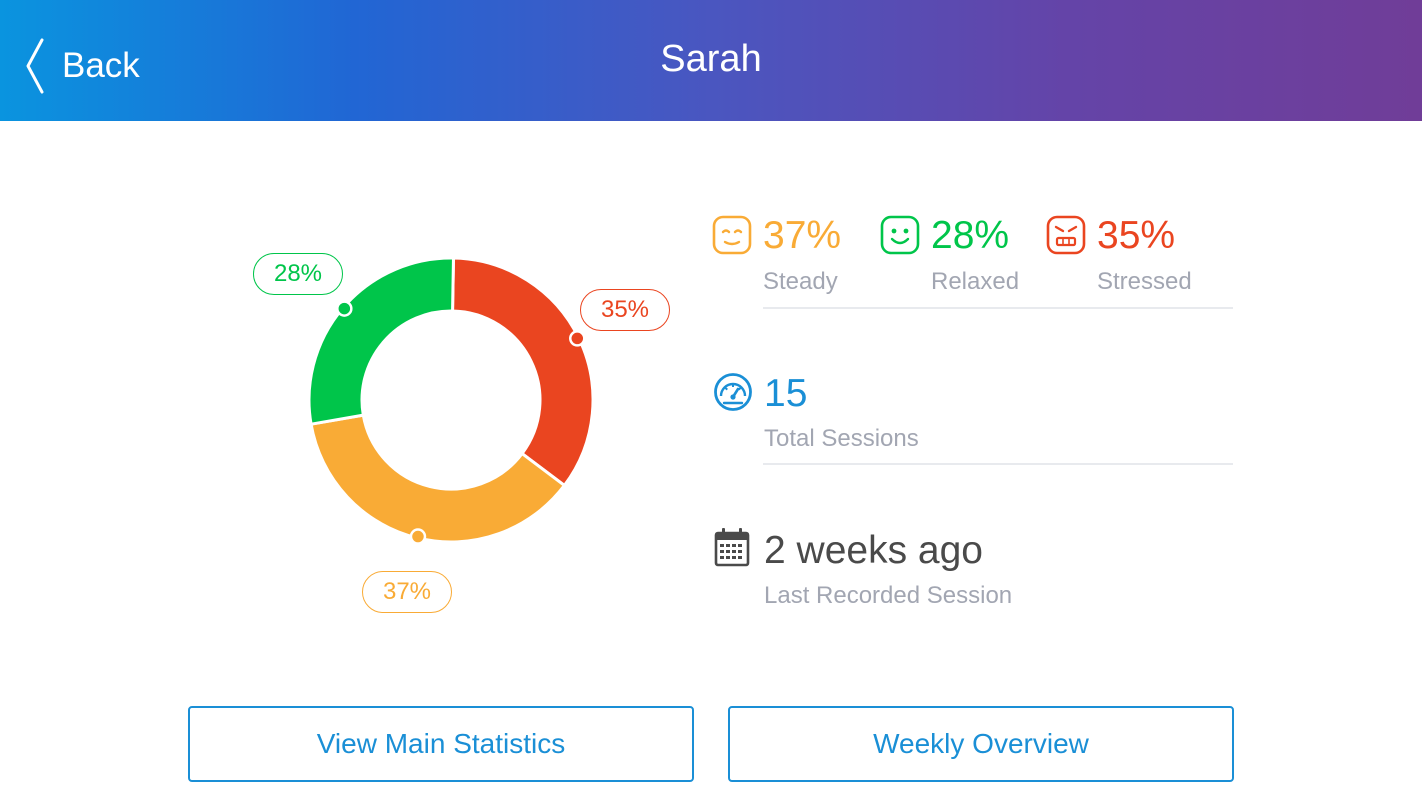  I want to click on total-sessions-label: Total Sessions, so click(841, 438).